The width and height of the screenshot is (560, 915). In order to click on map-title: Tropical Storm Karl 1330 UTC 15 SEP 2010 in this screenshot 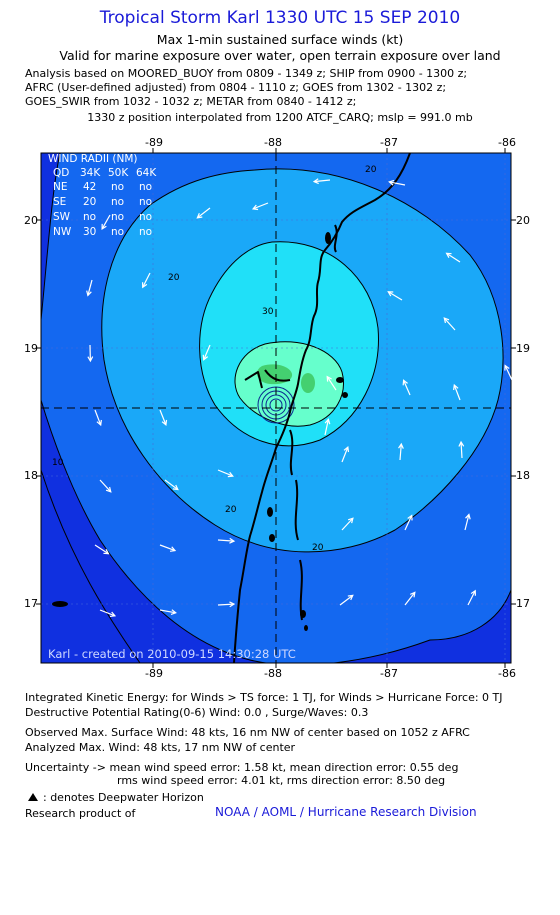, I will do `click(280, 18)`.